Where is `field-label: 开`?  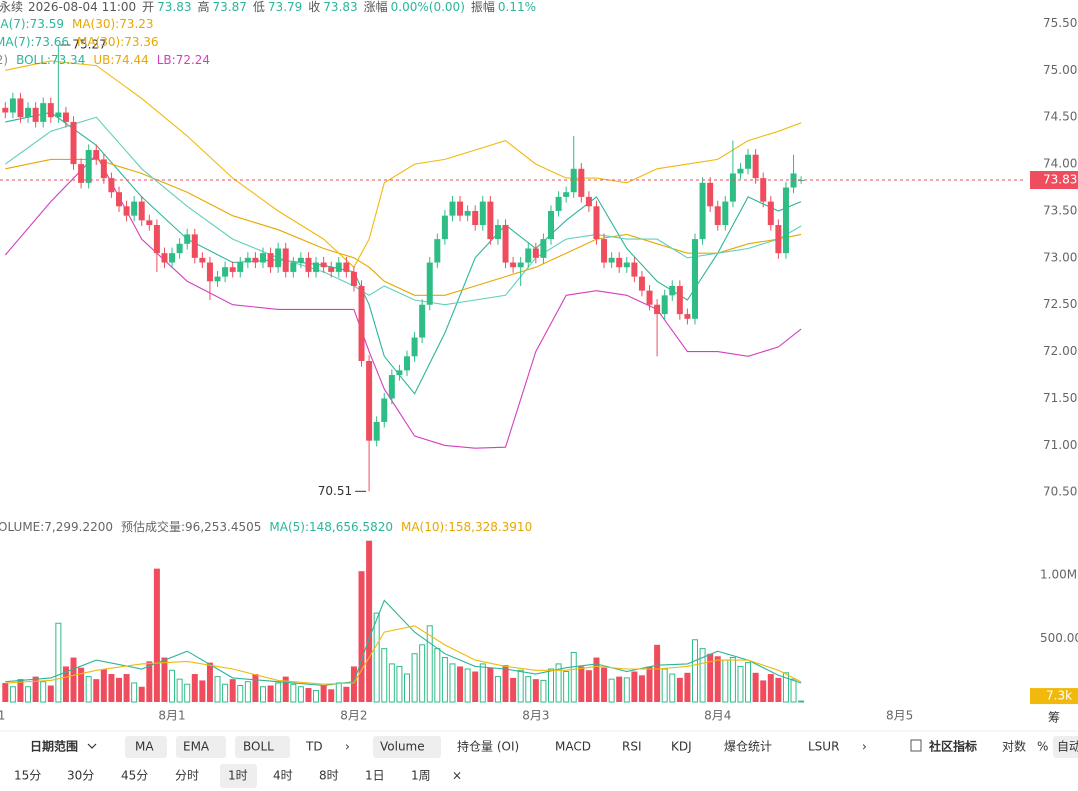 field-label: 开 is located at coordinates (148, 7).